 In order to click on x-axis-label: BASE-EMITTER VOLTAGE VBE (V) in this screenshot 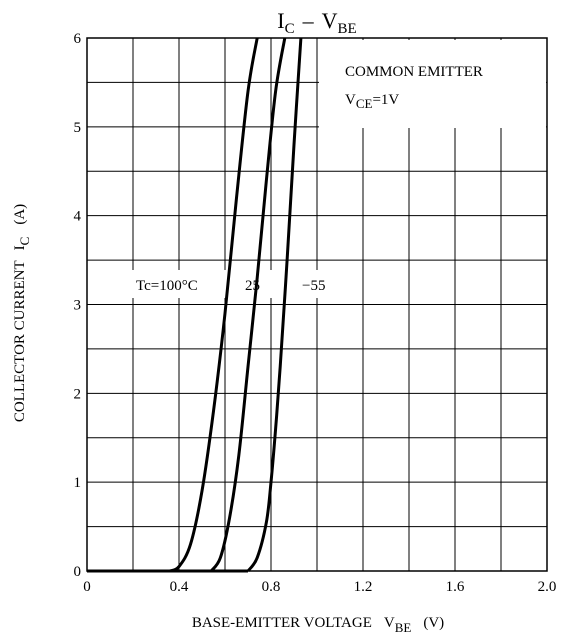, I will do `click(318, 625)`.